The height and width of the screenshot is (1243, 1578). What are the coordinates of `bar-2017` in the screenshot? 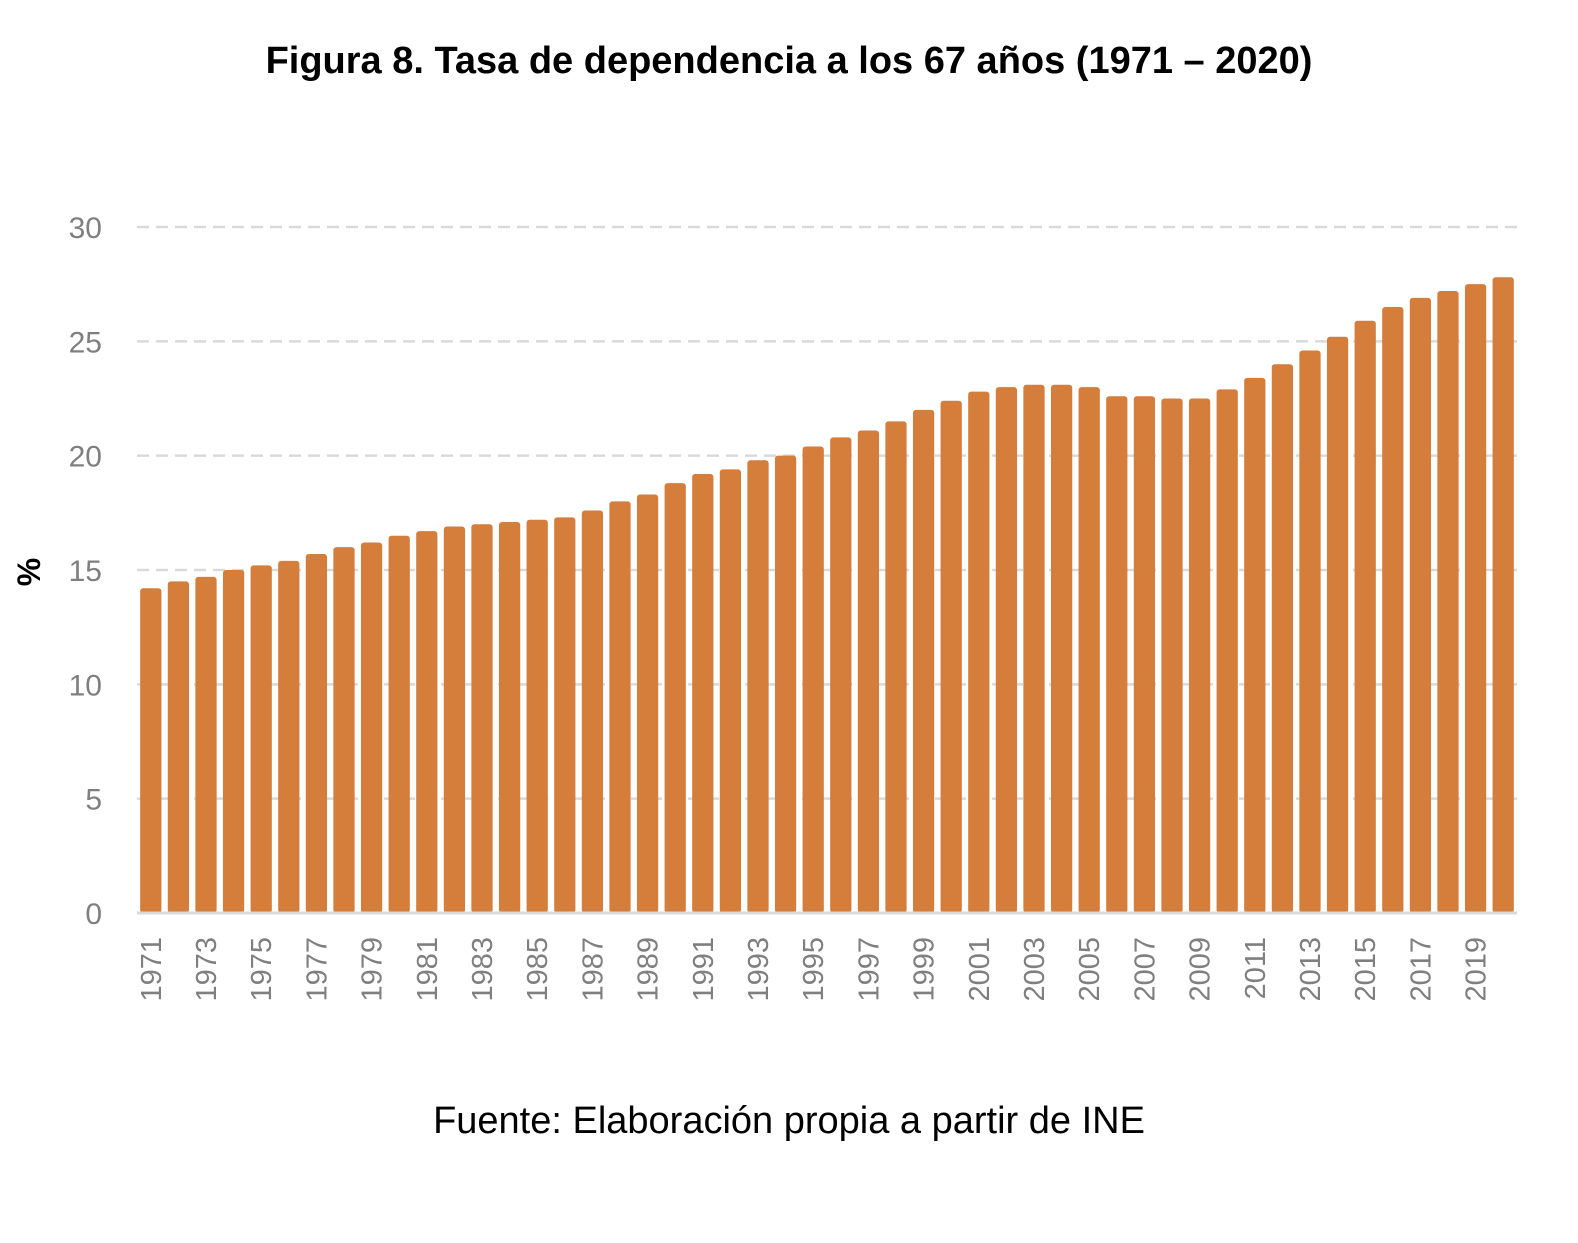 It's located at (1420, 605).